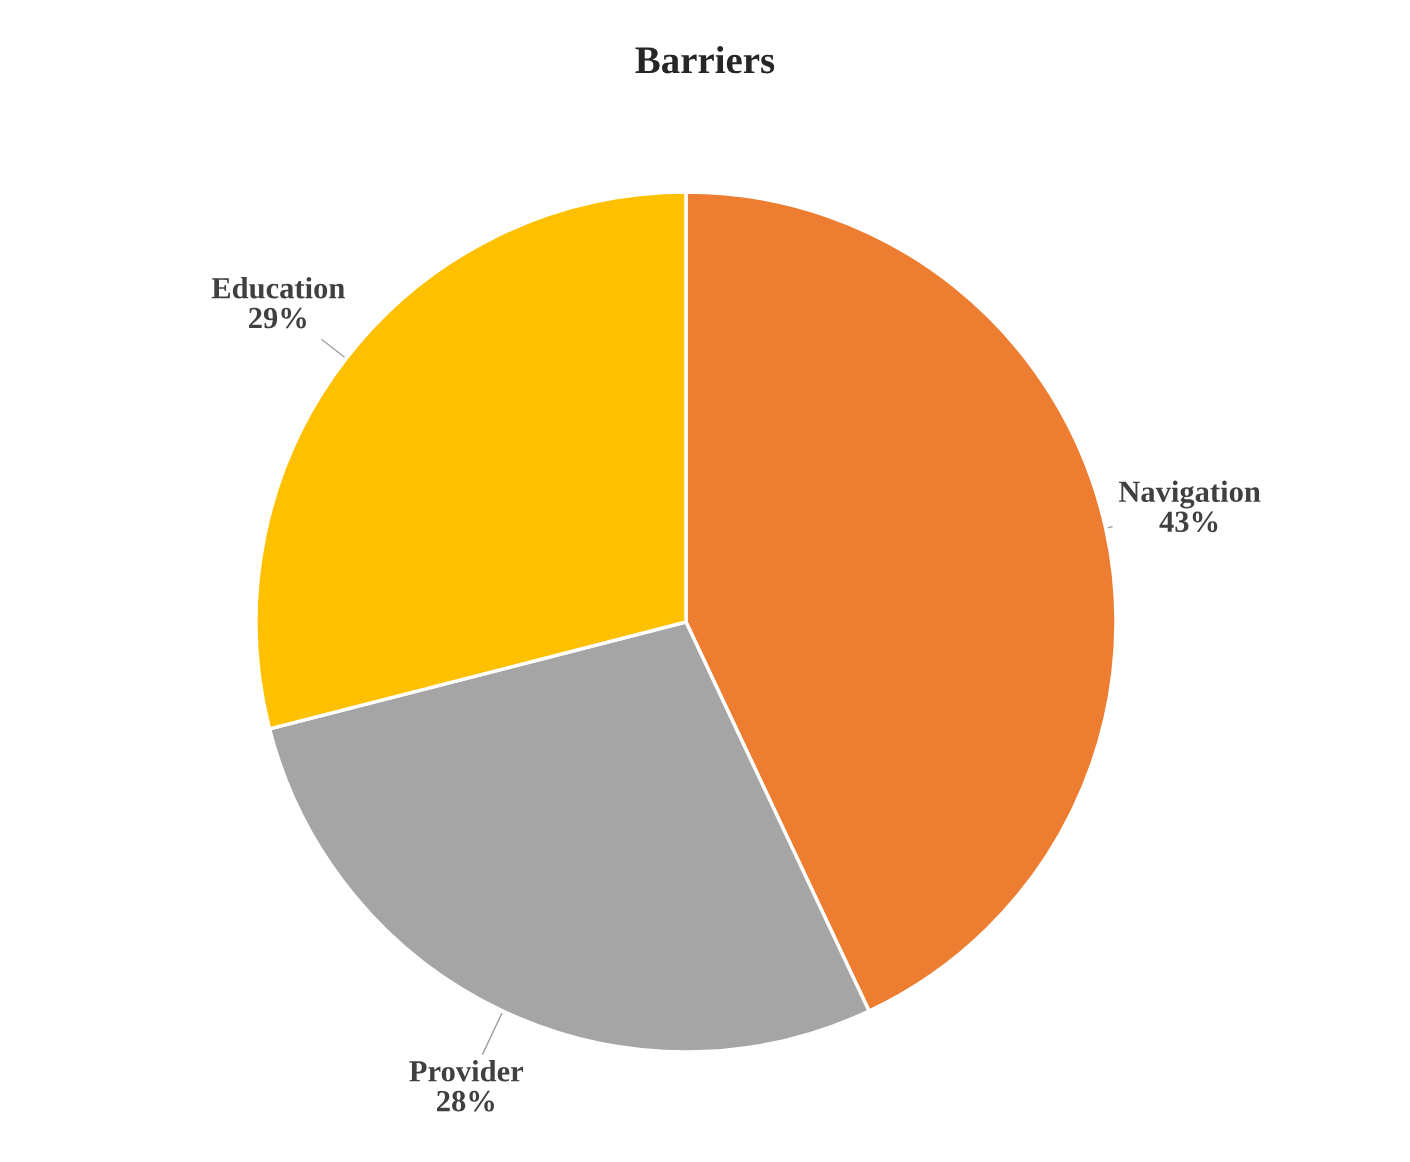 The height and width of the screenshot is (1162, 1410). Describe the element at coordinates (1189, 494) in the screenshot. I see `slice-label: Navigation` at that location.